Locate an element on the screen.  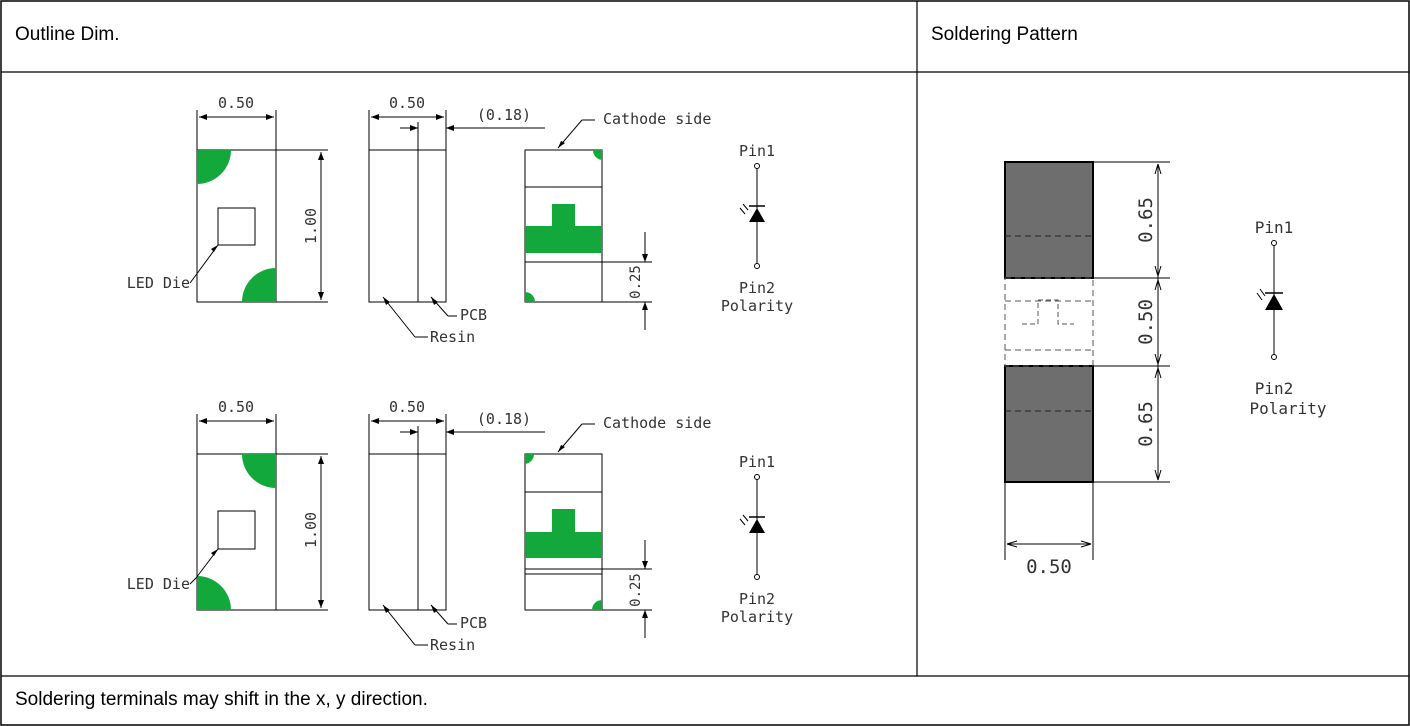
soldering-pattern-group: 0.65 0.50 0.65 0.50 Pin1 Pin2 Polarity is located at coordinates (1165, 369).